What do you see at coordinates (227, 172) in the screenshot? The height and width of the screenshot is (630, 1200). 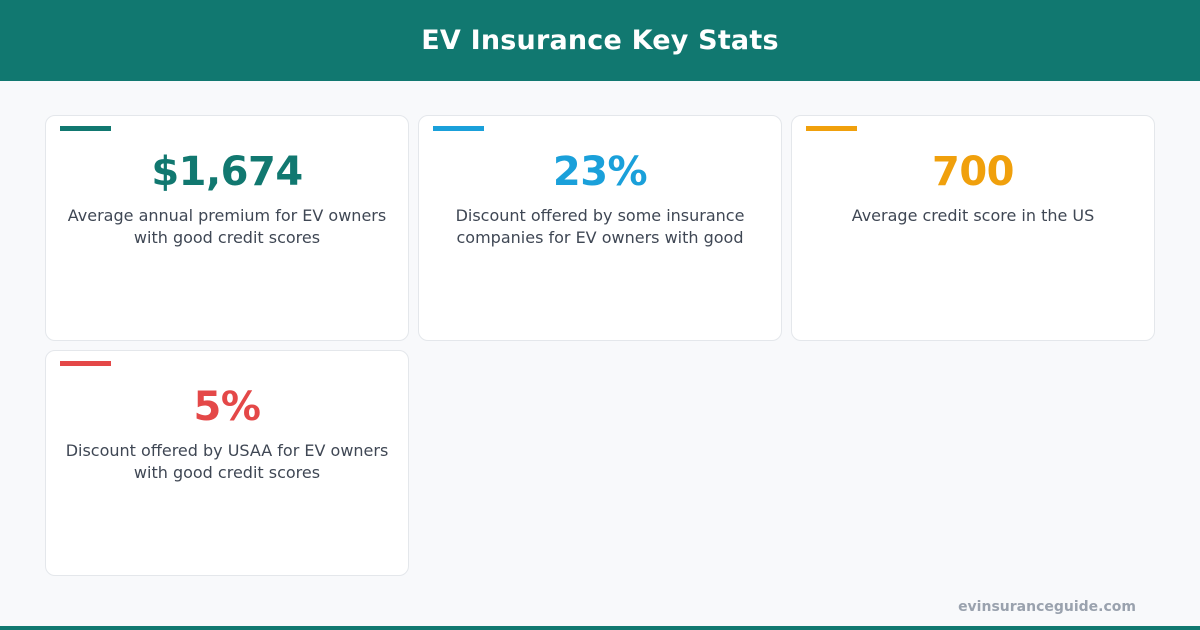 I see `stat-value: $1,674` at bounding box center [227, 172].